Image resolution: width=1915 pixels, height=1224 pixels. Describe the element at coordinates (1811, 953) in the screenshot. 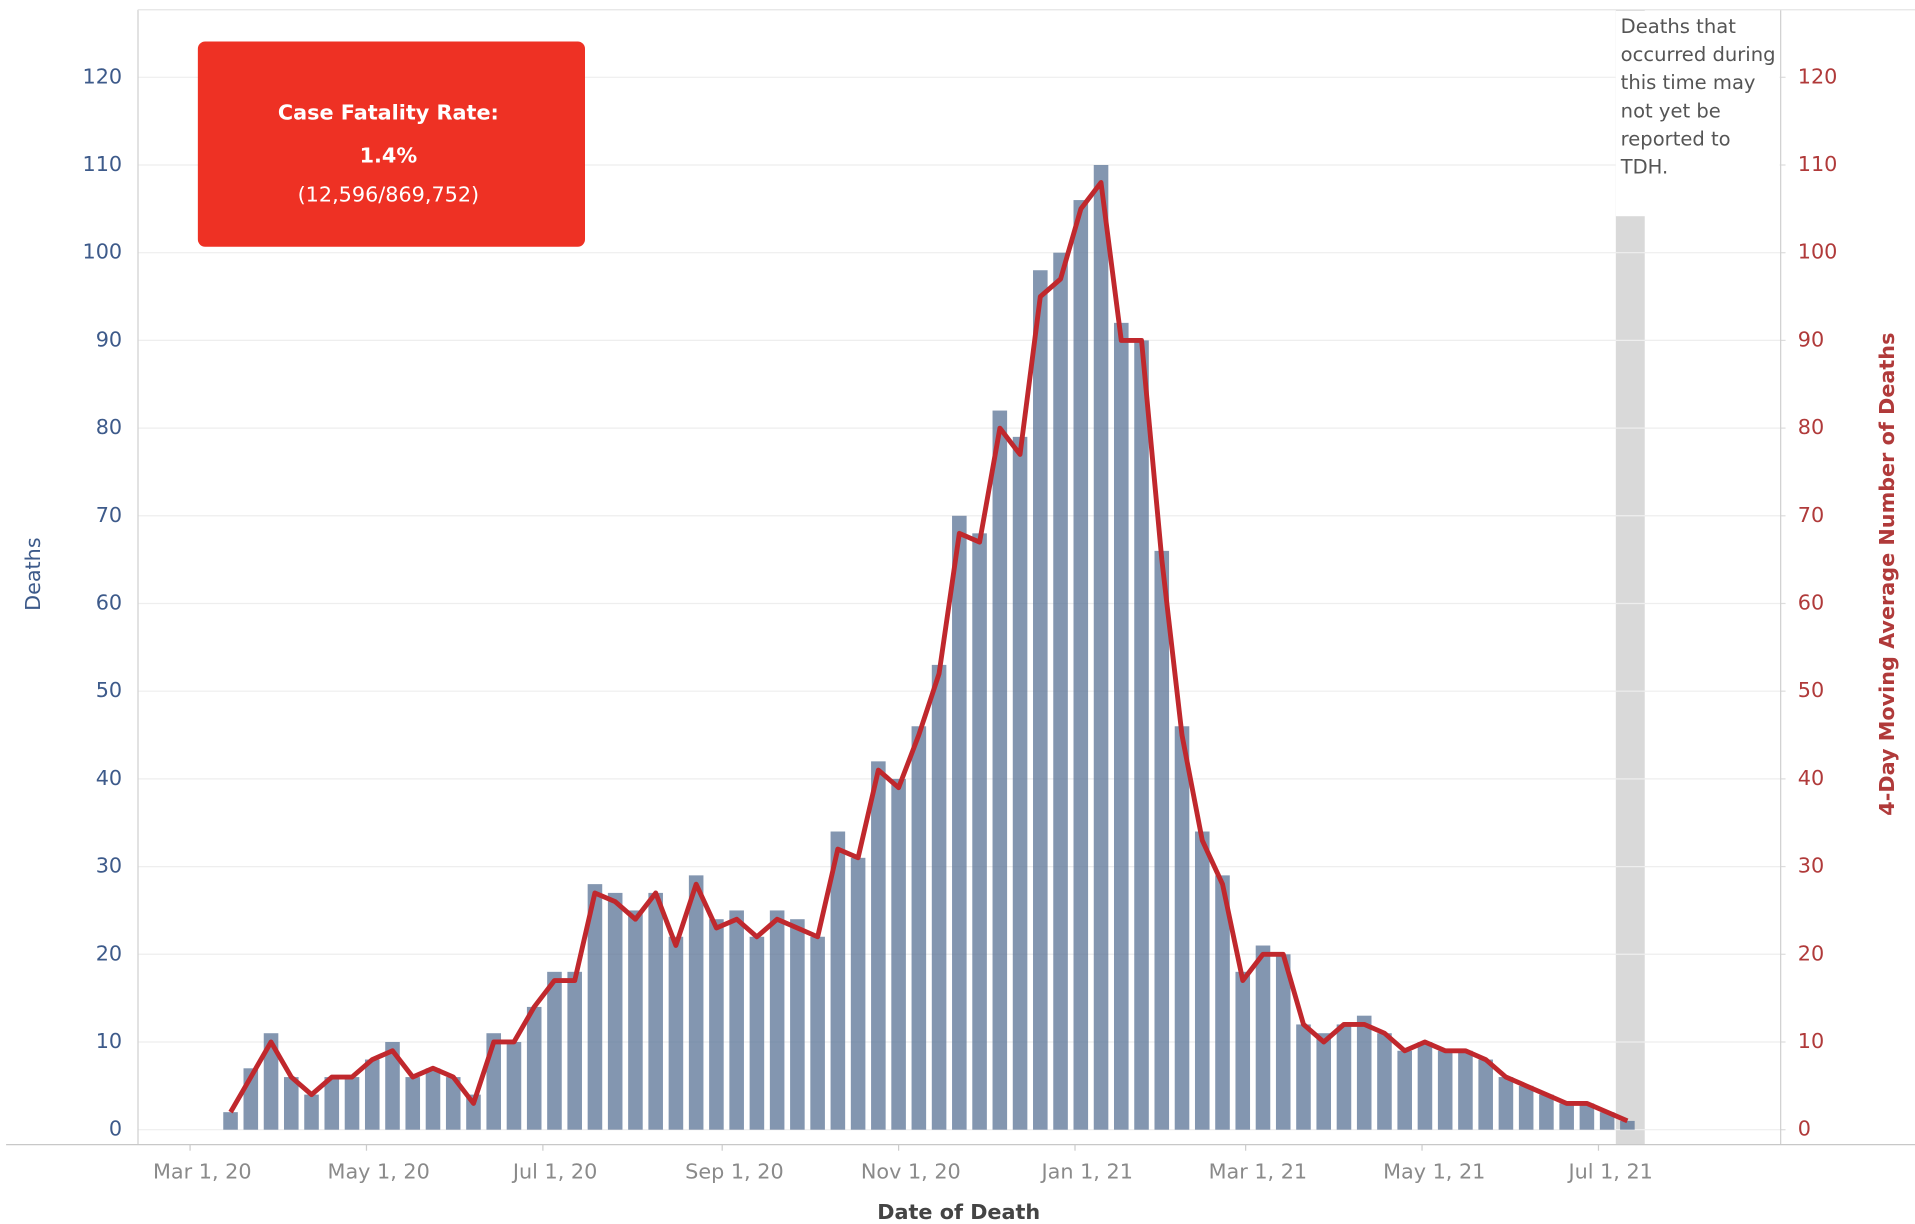

I see `y2-tick-label: 20` at that location.